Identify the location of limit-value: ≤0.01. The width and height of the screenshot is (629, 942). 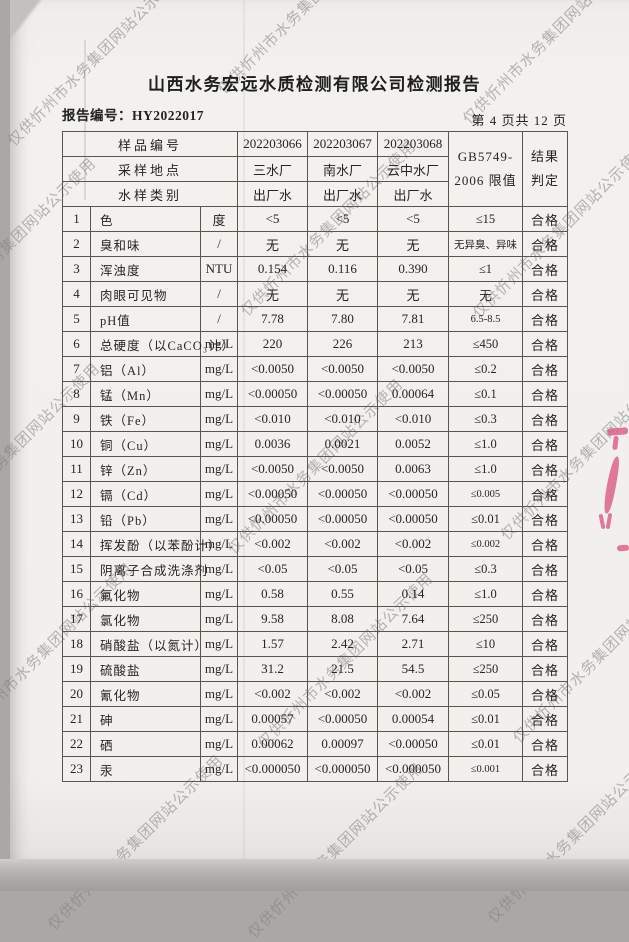
(485, 519).